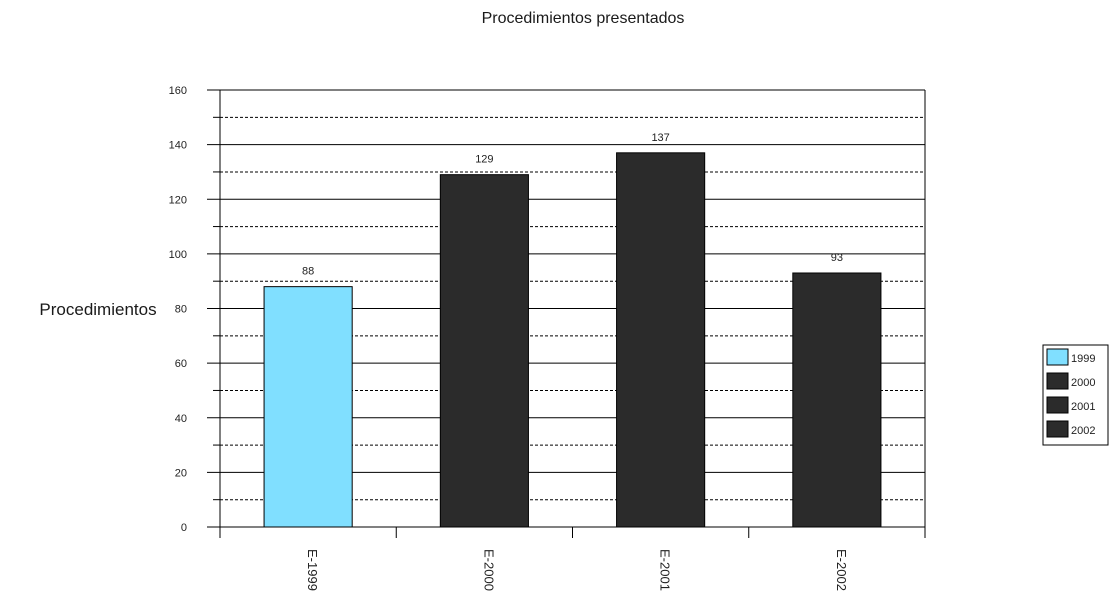  What do you see at coordinates (178, 255) in the screenshot?
I see `y-tick-label: 100` at bounding box center [178, 255].